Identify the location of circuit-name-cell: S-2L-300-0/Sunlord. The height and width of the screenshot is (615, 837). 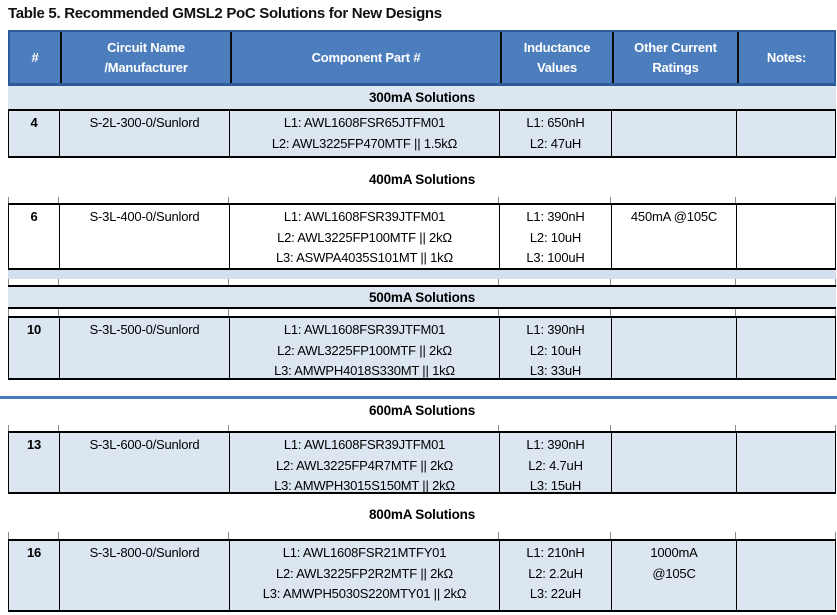
(144, 133).